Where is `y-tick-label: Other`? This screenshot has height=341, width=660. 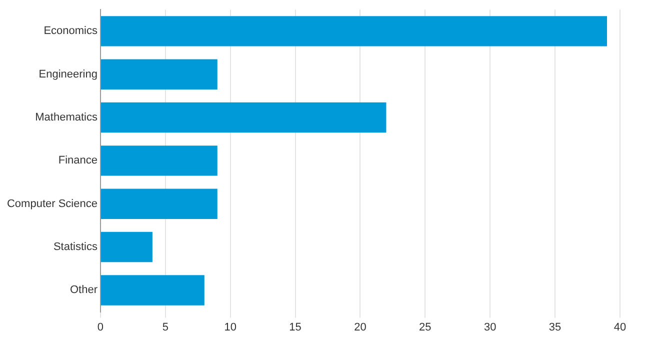
y-tick-label: Other is located at coordinates (84, 290).